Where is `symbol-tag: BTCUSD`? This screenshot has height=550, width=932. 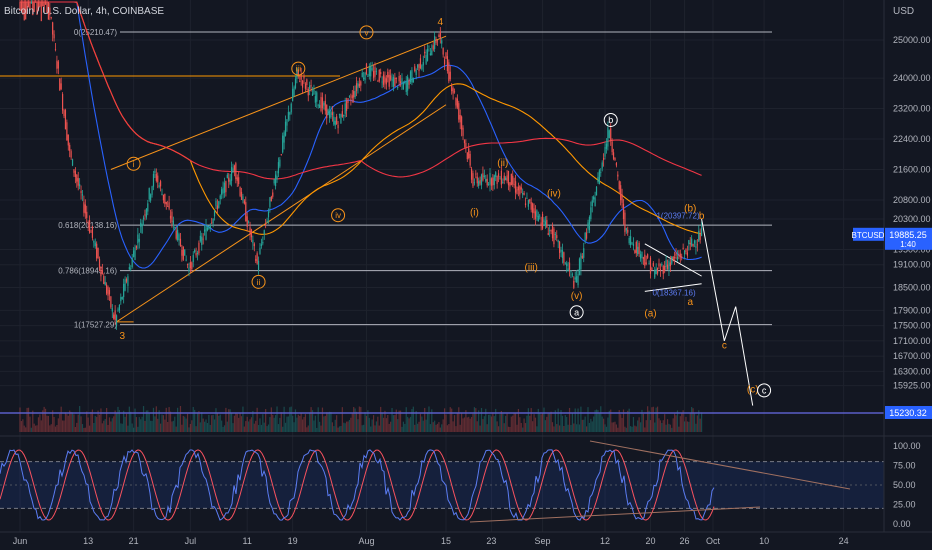
symbol-tag: BTCUSD is located at coordinates (868, 235).